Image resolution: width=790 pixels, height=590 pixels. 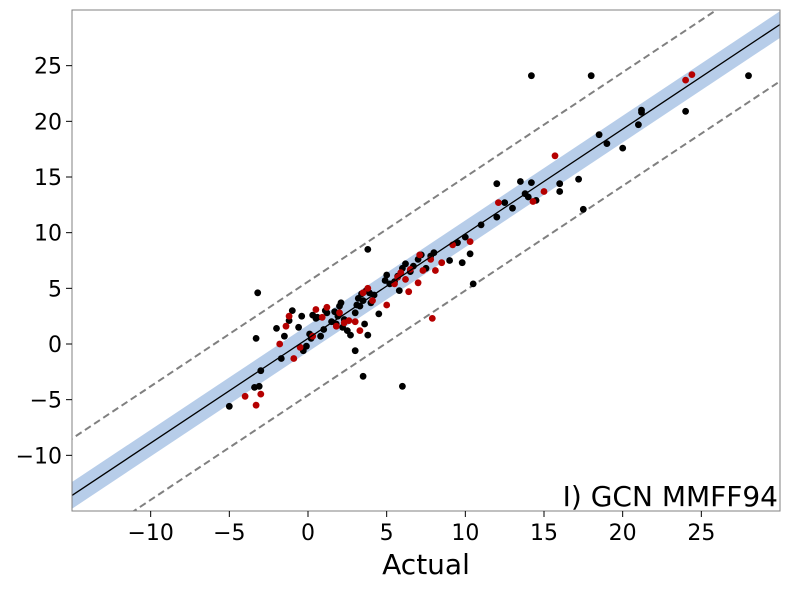 I want to click on y-tick-label: −10, so click(x=39, y=456).